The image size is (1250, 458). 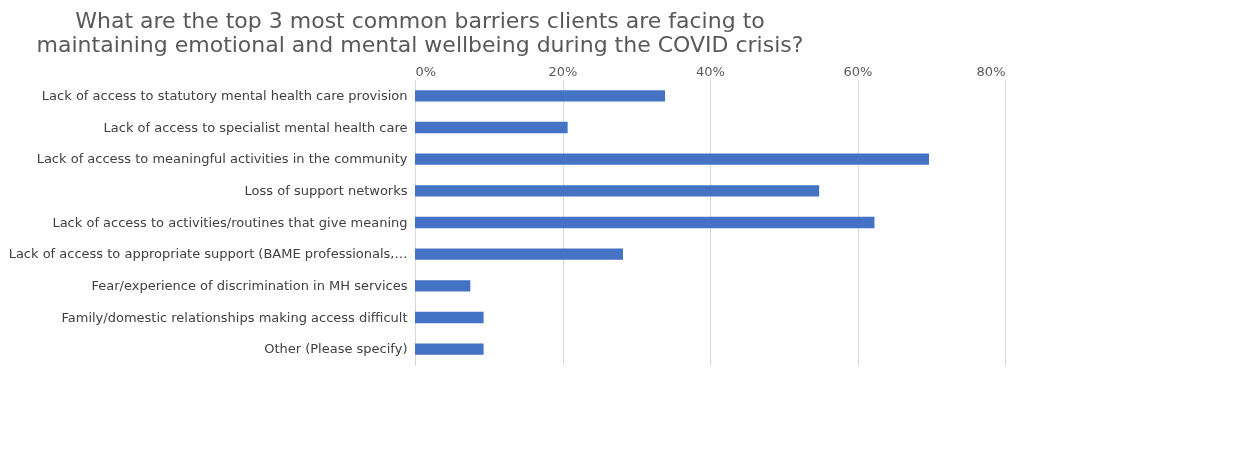 What do you see at coordinates (991, 71) in the screenshot?
I see `x-tick-label: 80%` at bounding box center [991, 71].